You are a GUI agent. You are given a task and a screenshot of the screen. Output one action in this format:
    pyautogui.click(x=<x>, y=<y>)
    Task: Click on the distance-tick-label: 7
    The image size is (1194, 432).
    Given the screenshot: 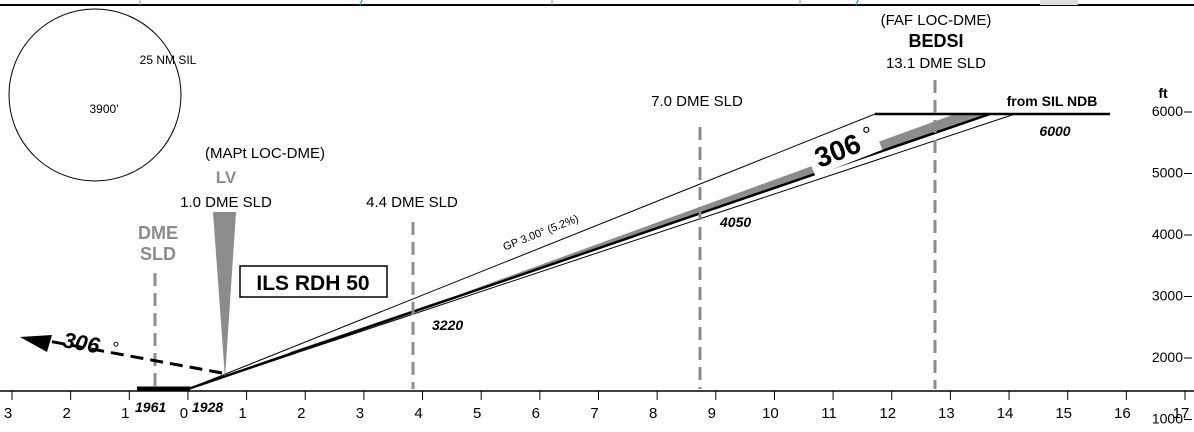 What is the action you would take?
    pyautogui.click(x=594, y=413)
    